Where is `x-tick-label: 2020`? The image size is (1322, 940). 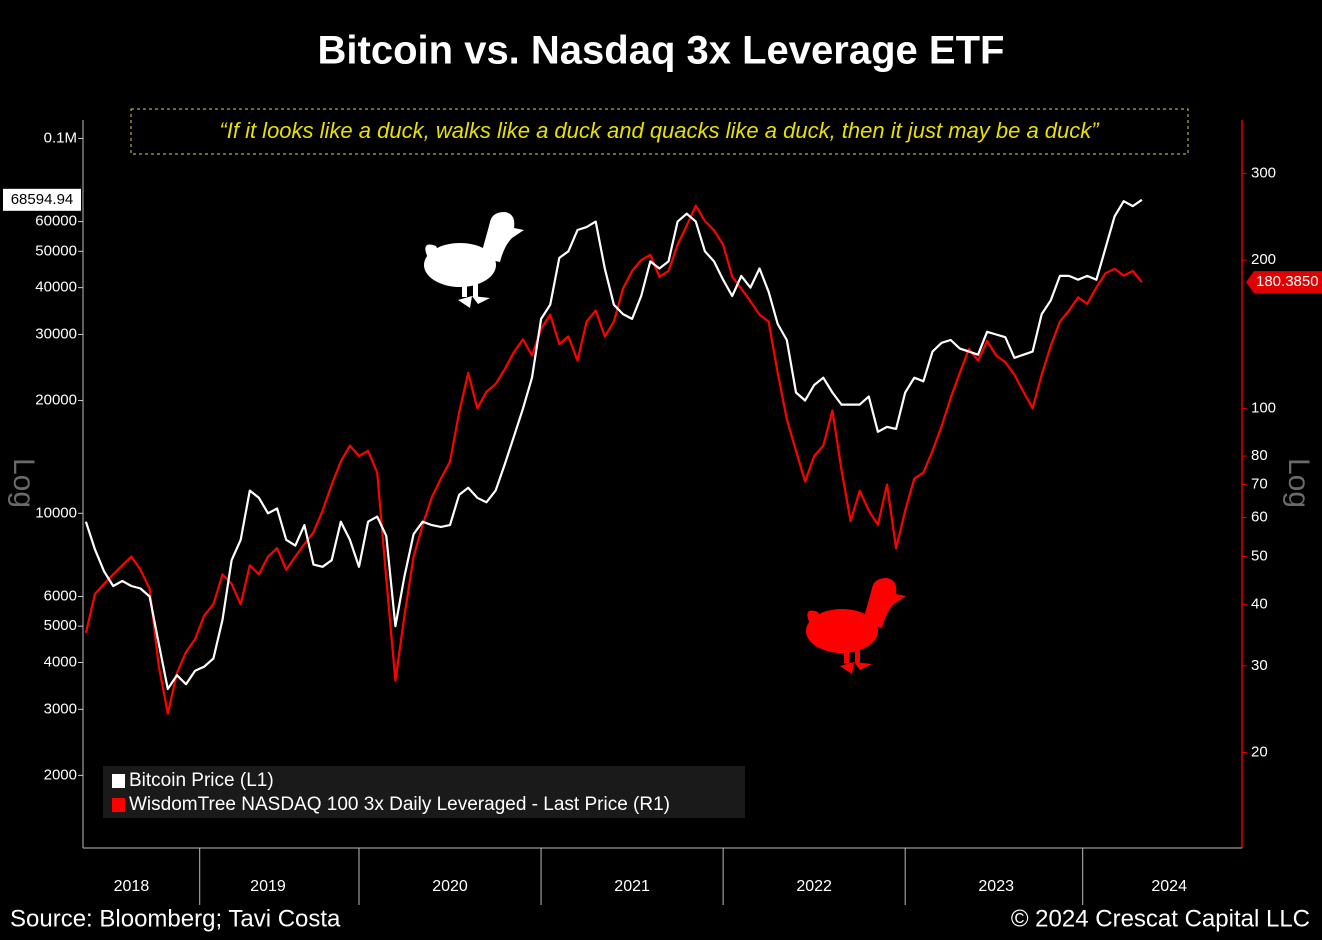 x-tick-label: 2020 is located at coordinates (450, 886).